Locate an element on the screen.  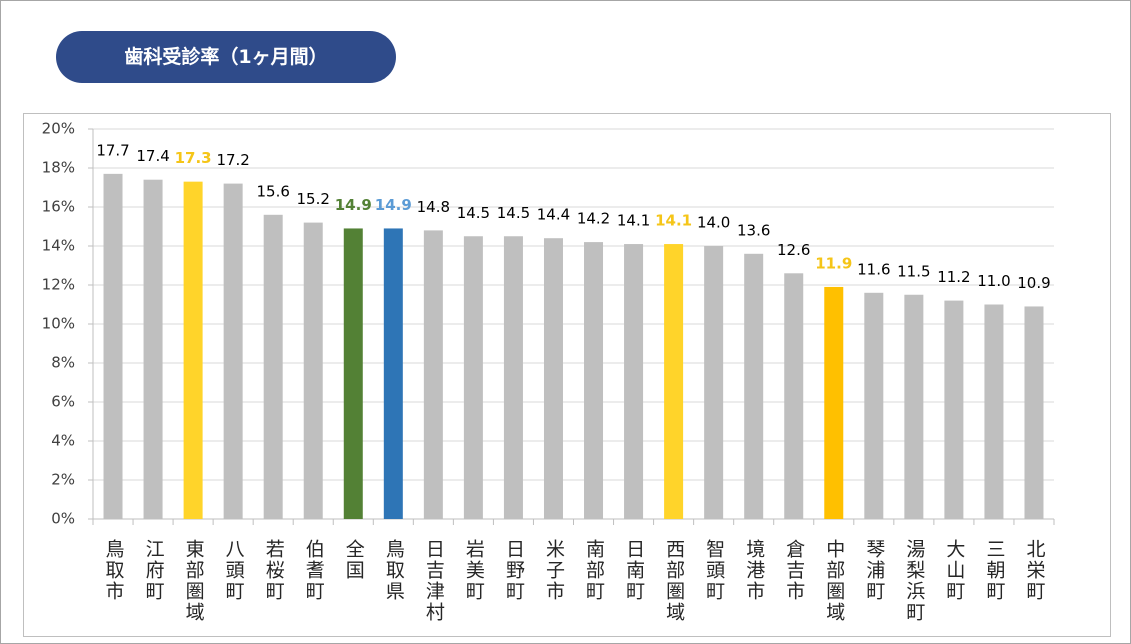
x-tick-label: 三朝町 is located at coordinates (994, 570).